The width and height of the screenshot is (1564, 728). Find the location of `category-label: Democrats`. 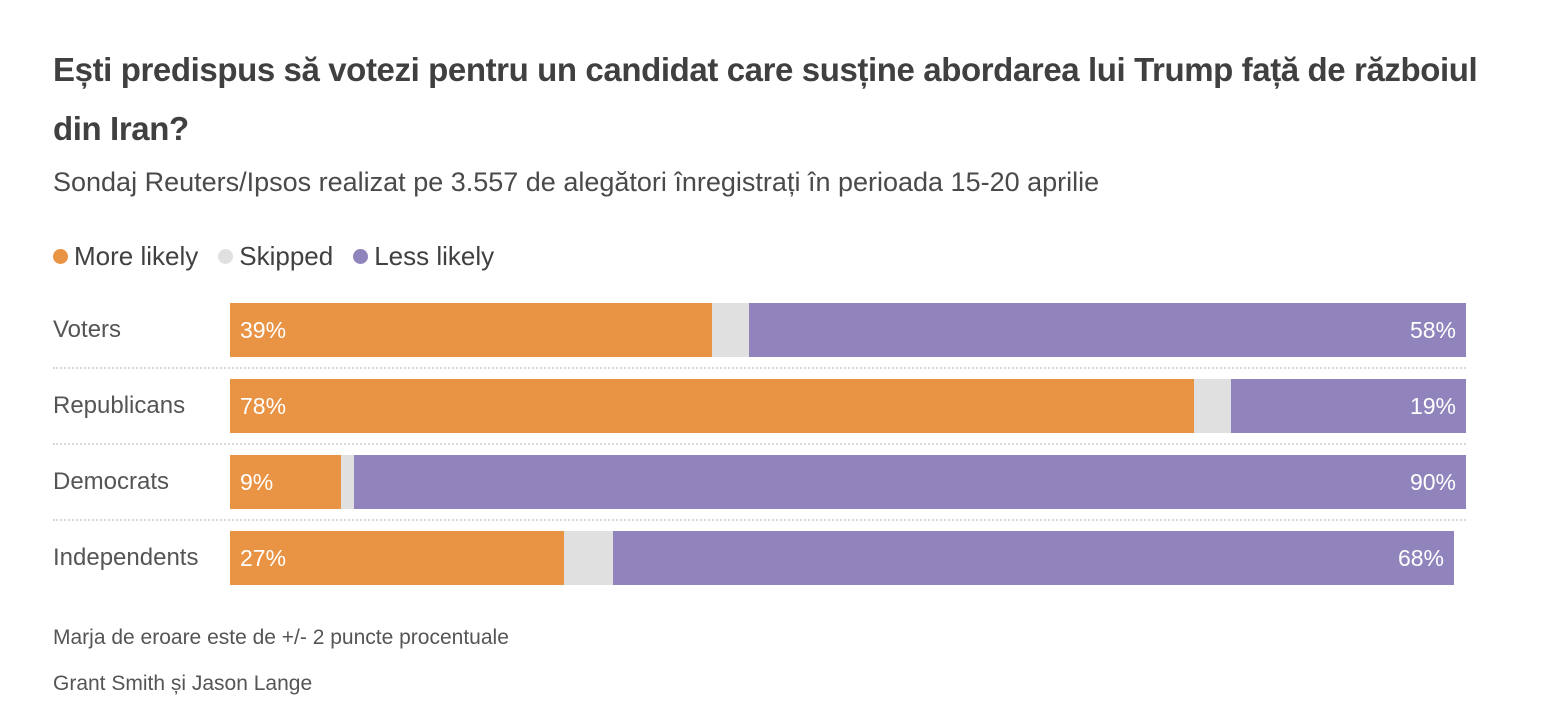

category-label: Democrats is located at coordinates (111, 481).